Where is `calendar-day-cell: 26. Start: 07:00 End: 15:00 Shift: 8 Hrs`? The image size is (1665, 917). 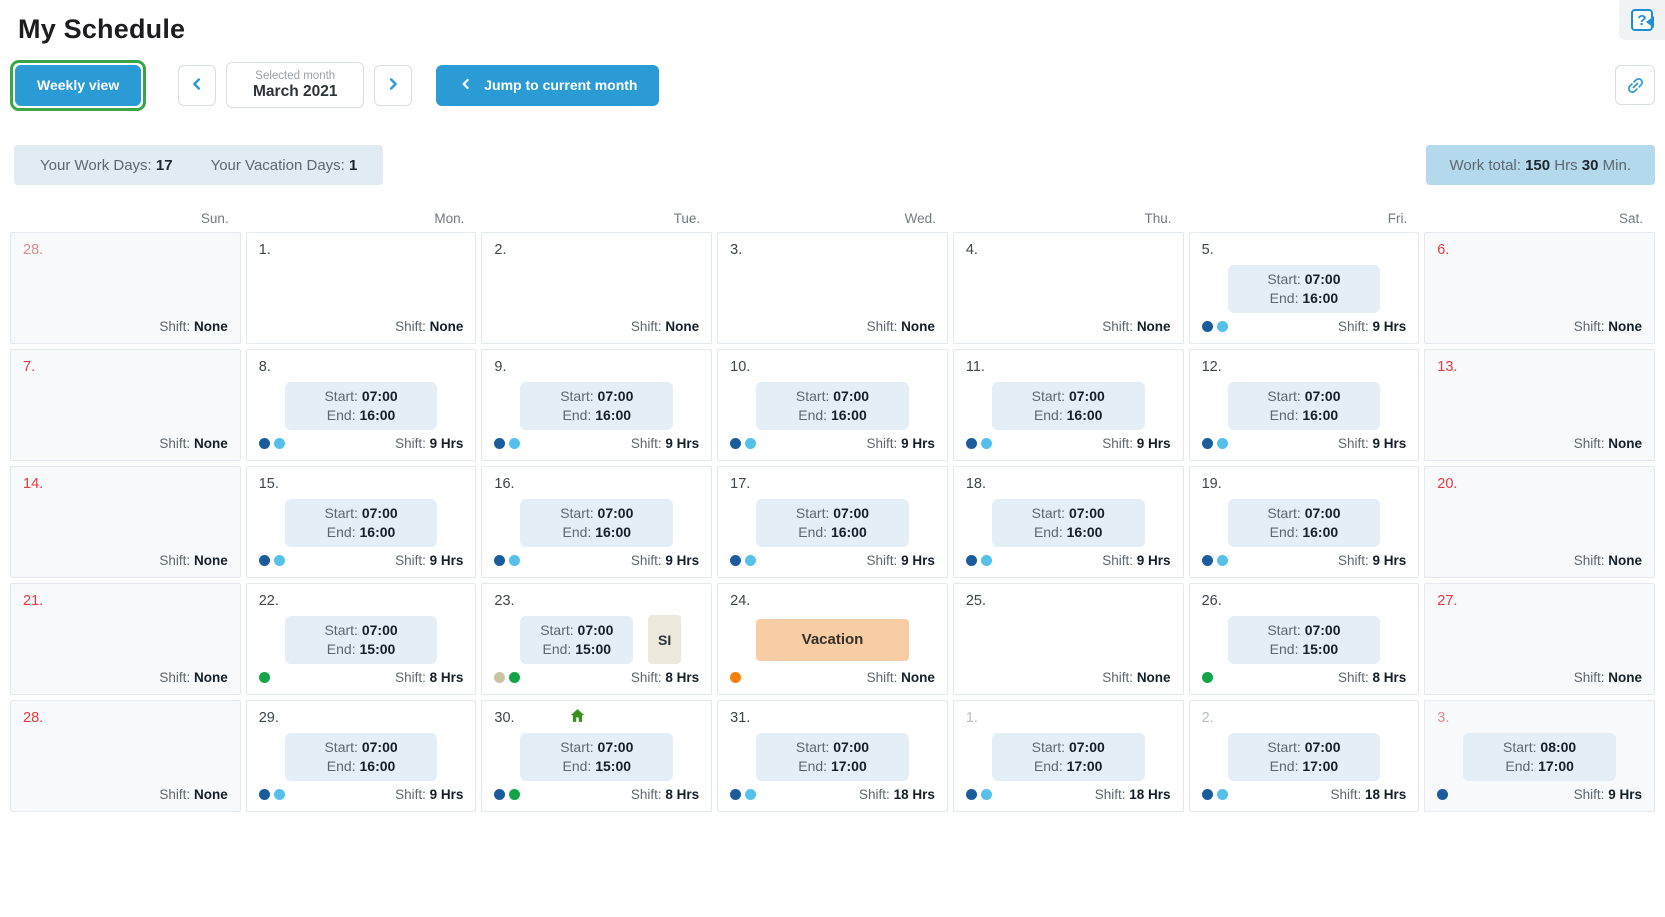 calendar-day-cell: 26. Start: 07:00 End: 15:00 Shift: 8 Hrs is located at coordinates (1304, 639).